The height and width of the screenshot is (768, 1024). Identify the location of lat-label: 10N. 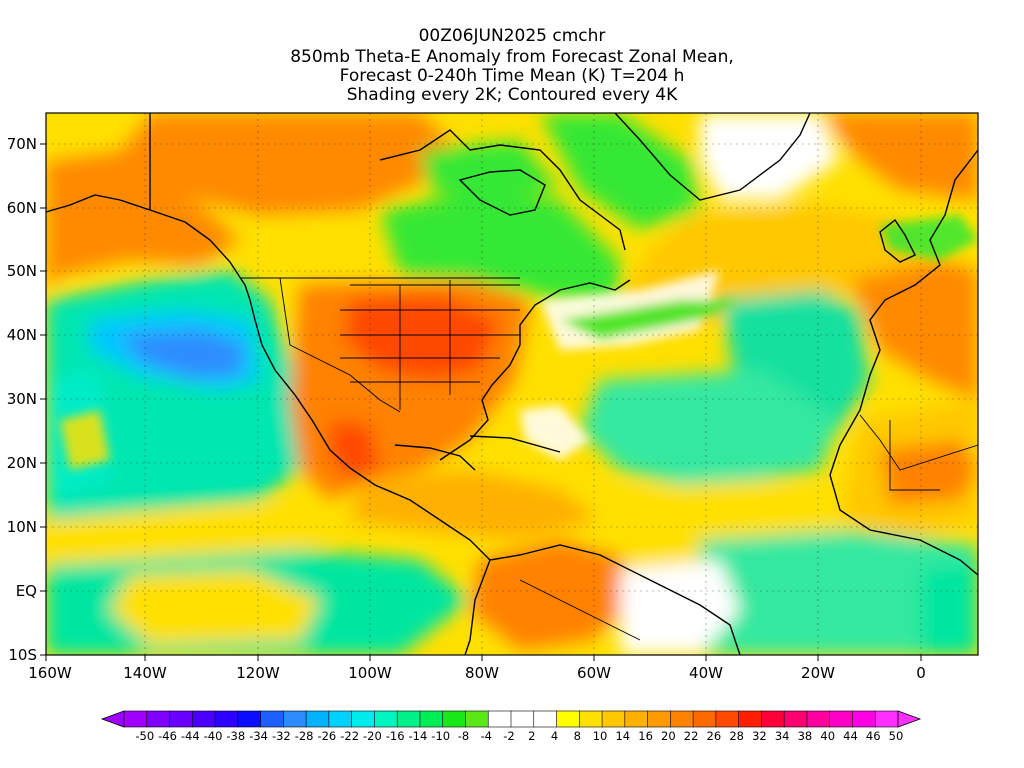
(22, 527).